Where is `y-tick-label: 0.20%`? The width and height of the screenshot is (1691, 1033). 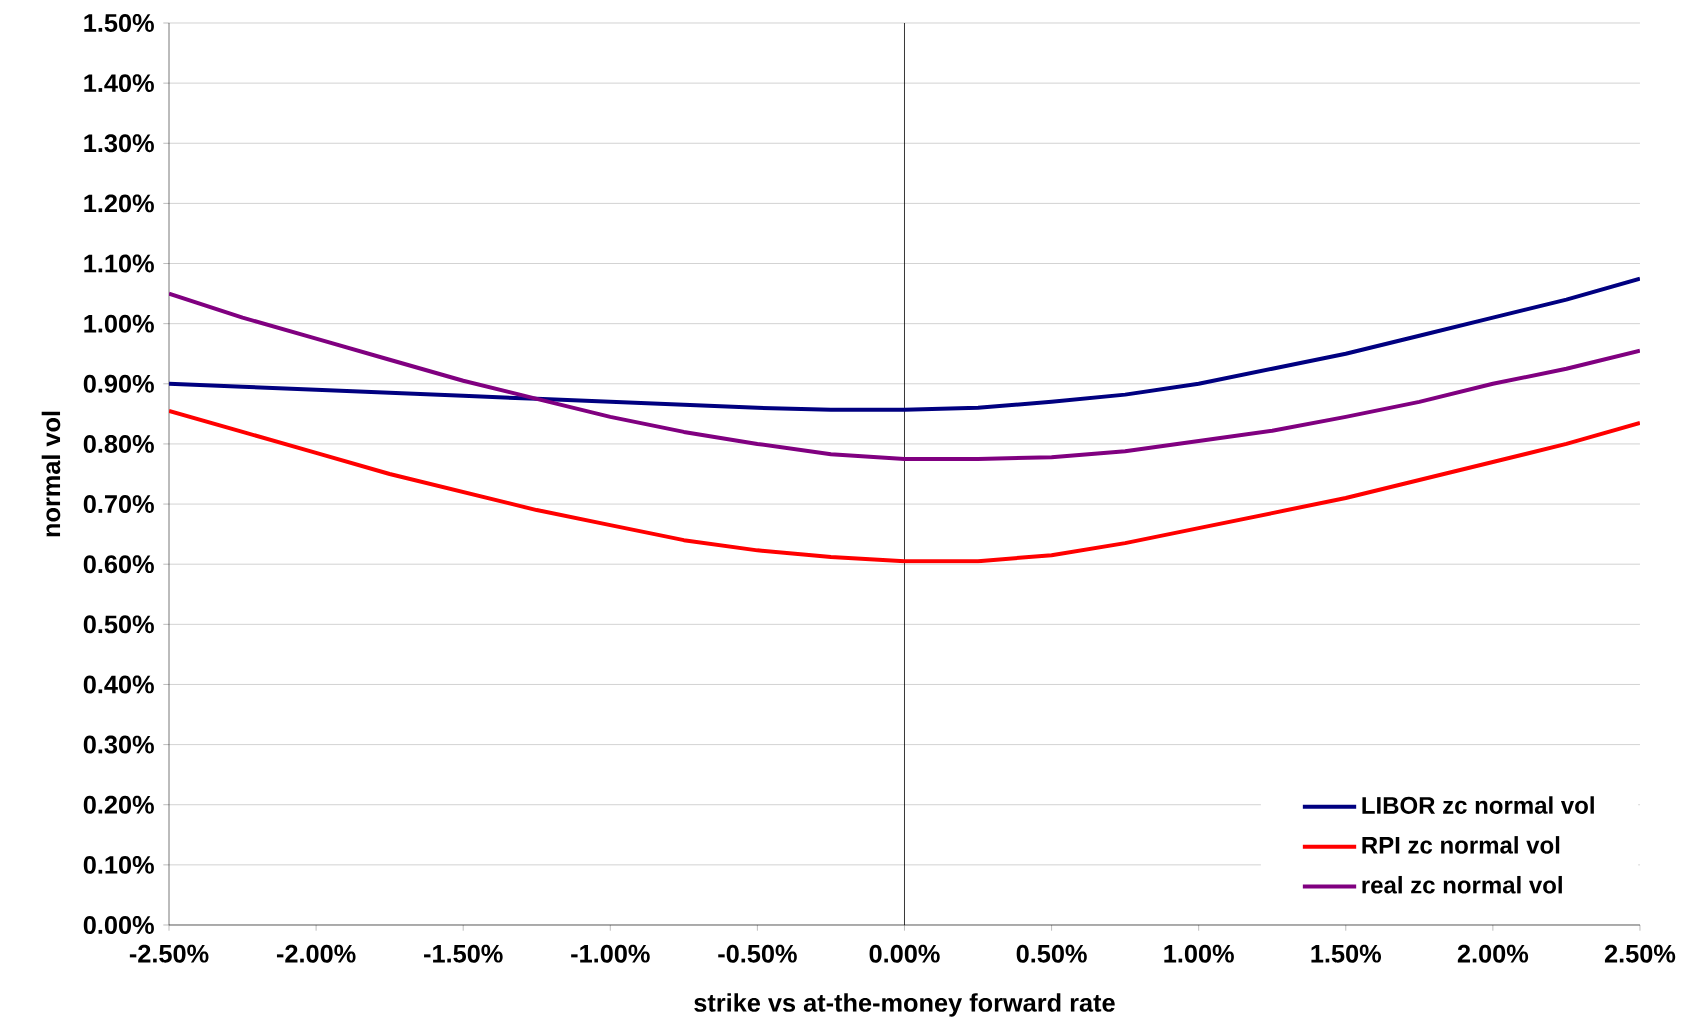
y-tick-label: 0.20% is located at coordinates (118, 804).